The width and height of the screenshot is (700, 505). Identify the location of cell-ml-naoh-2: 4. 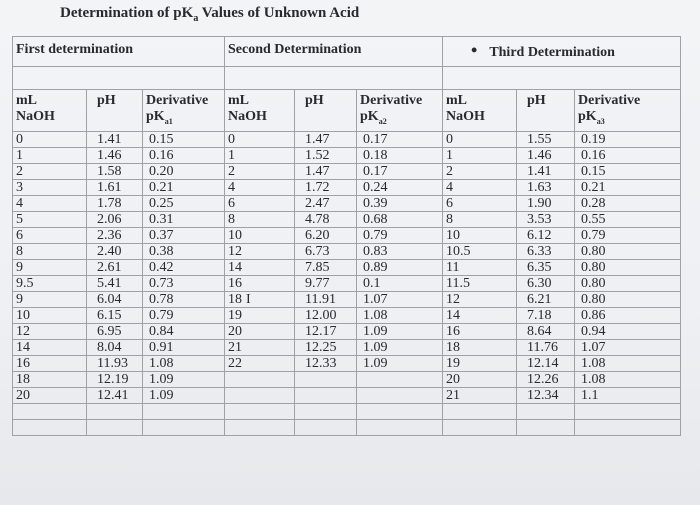
(259, 187).